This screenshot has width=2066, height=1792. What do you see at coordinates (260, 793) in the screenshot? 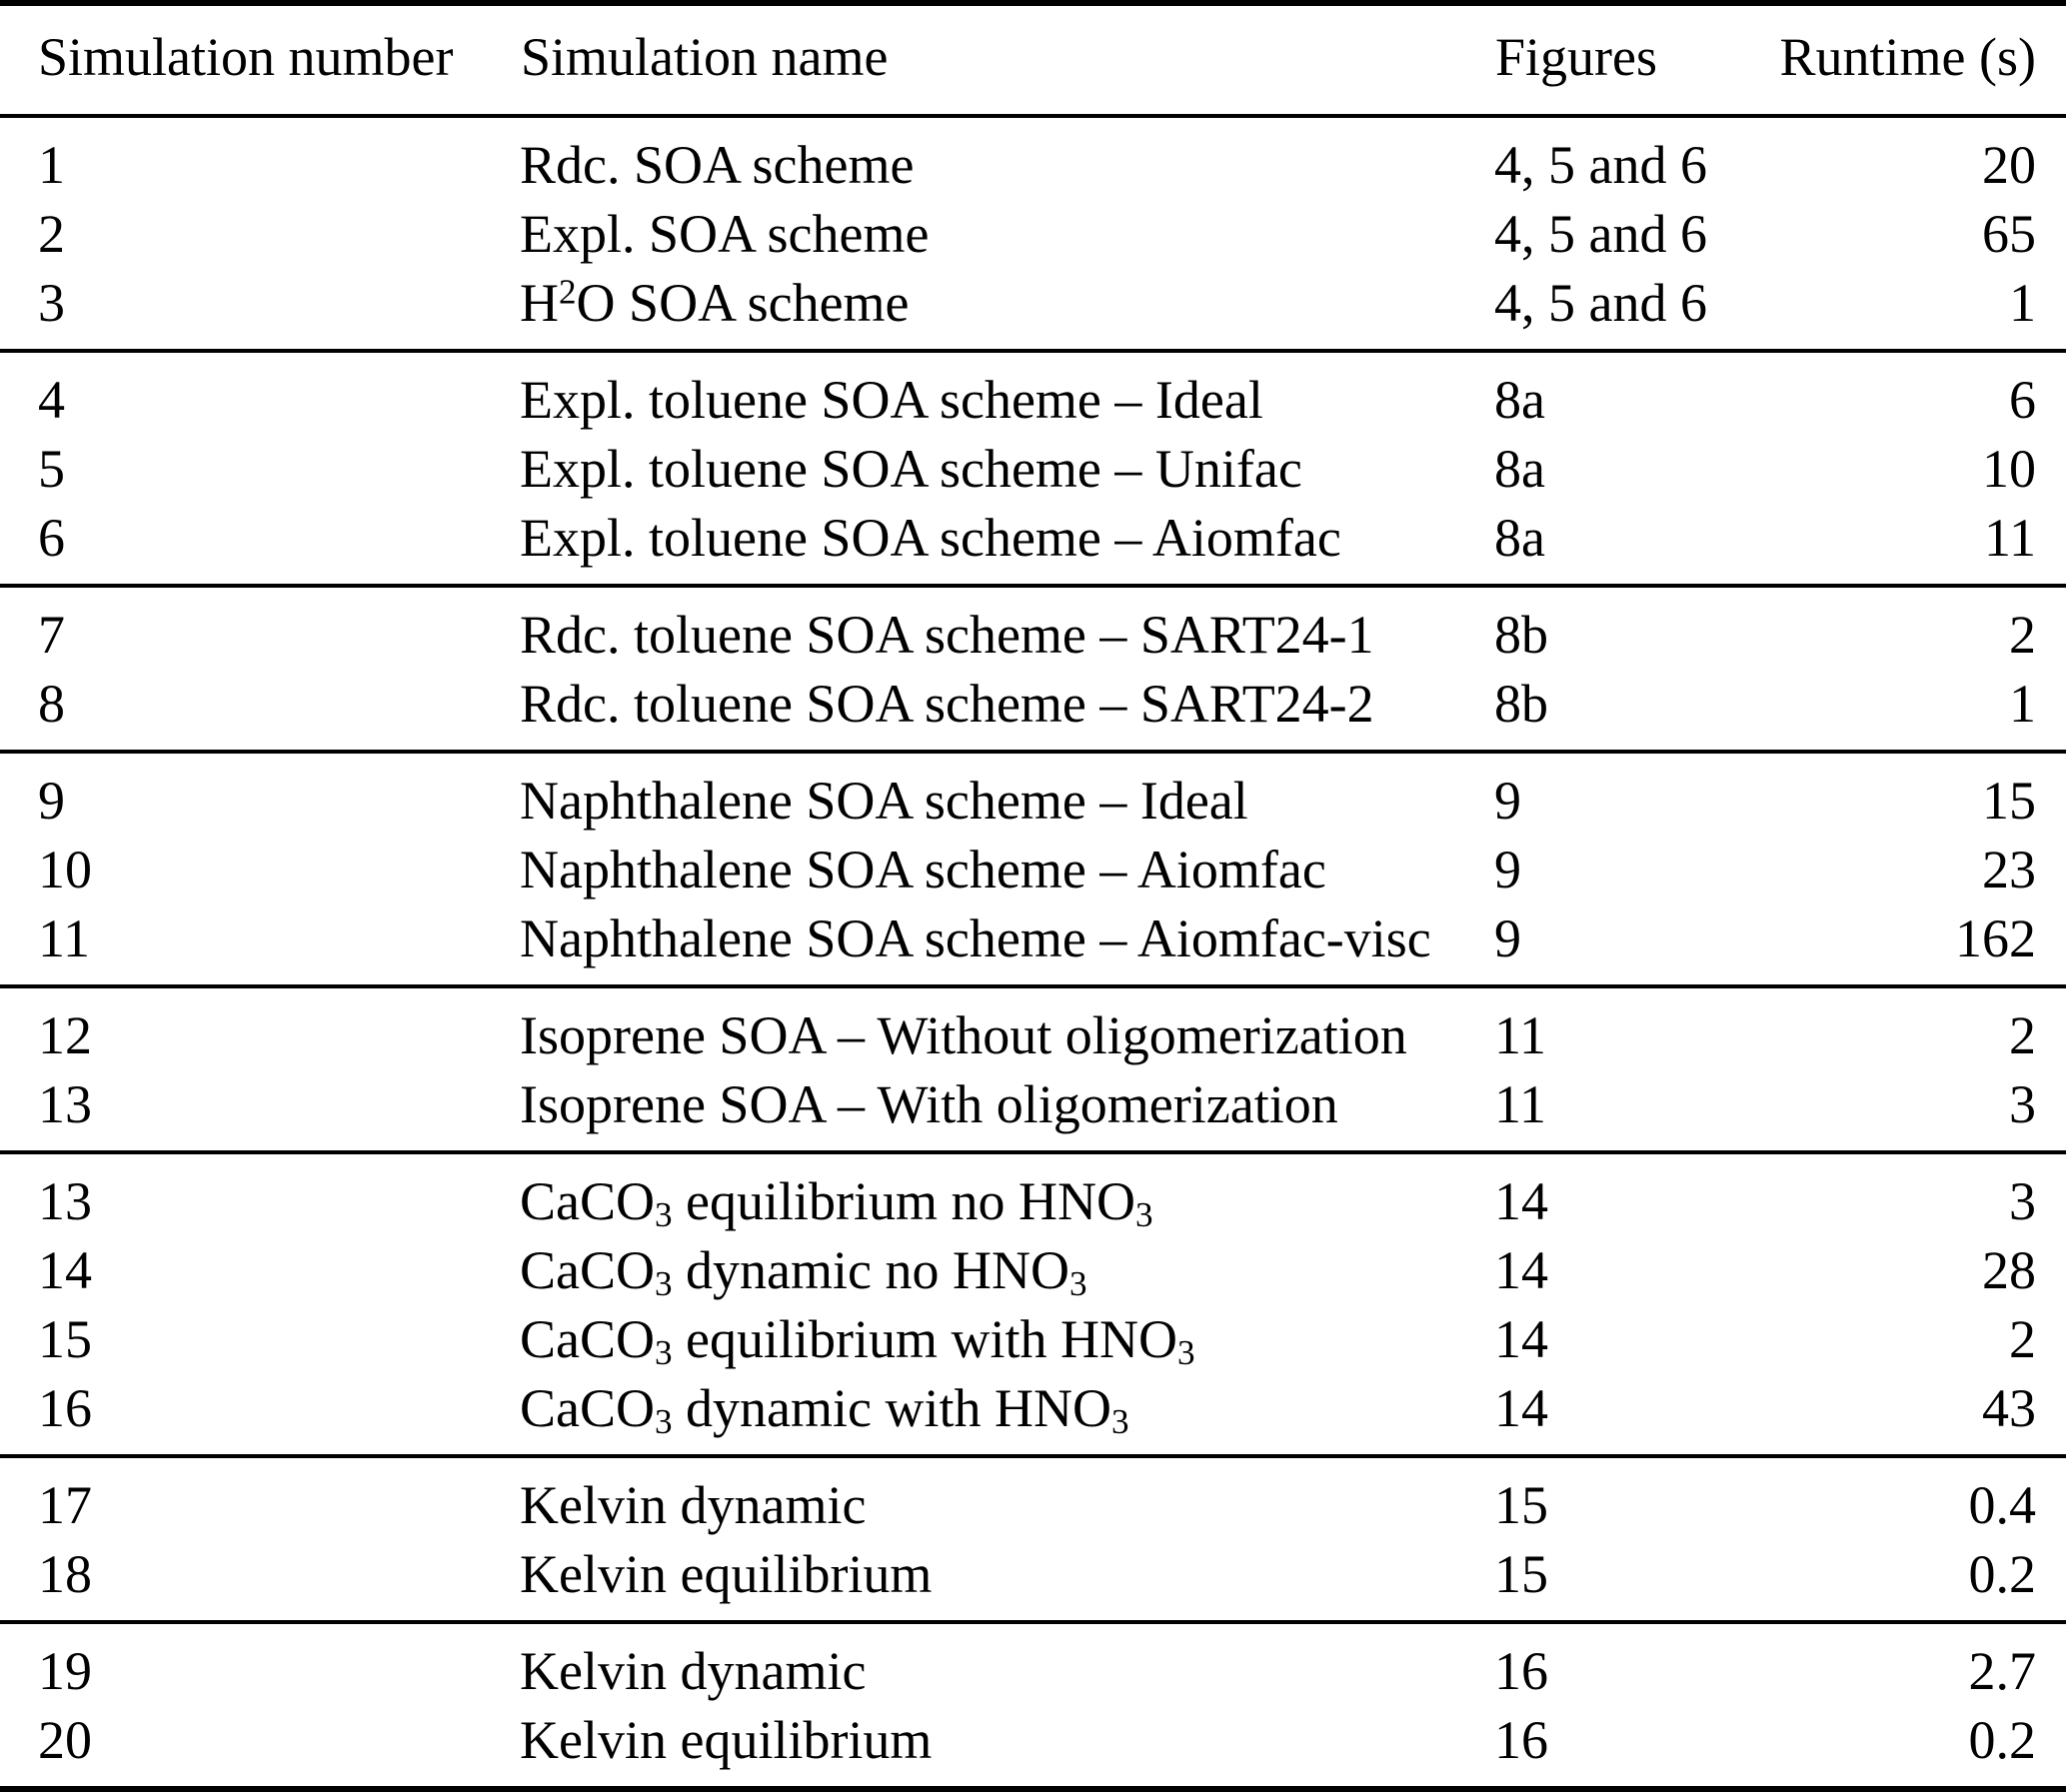
I see `cell-simulation-number: 9` at bounding box center [260, 793].